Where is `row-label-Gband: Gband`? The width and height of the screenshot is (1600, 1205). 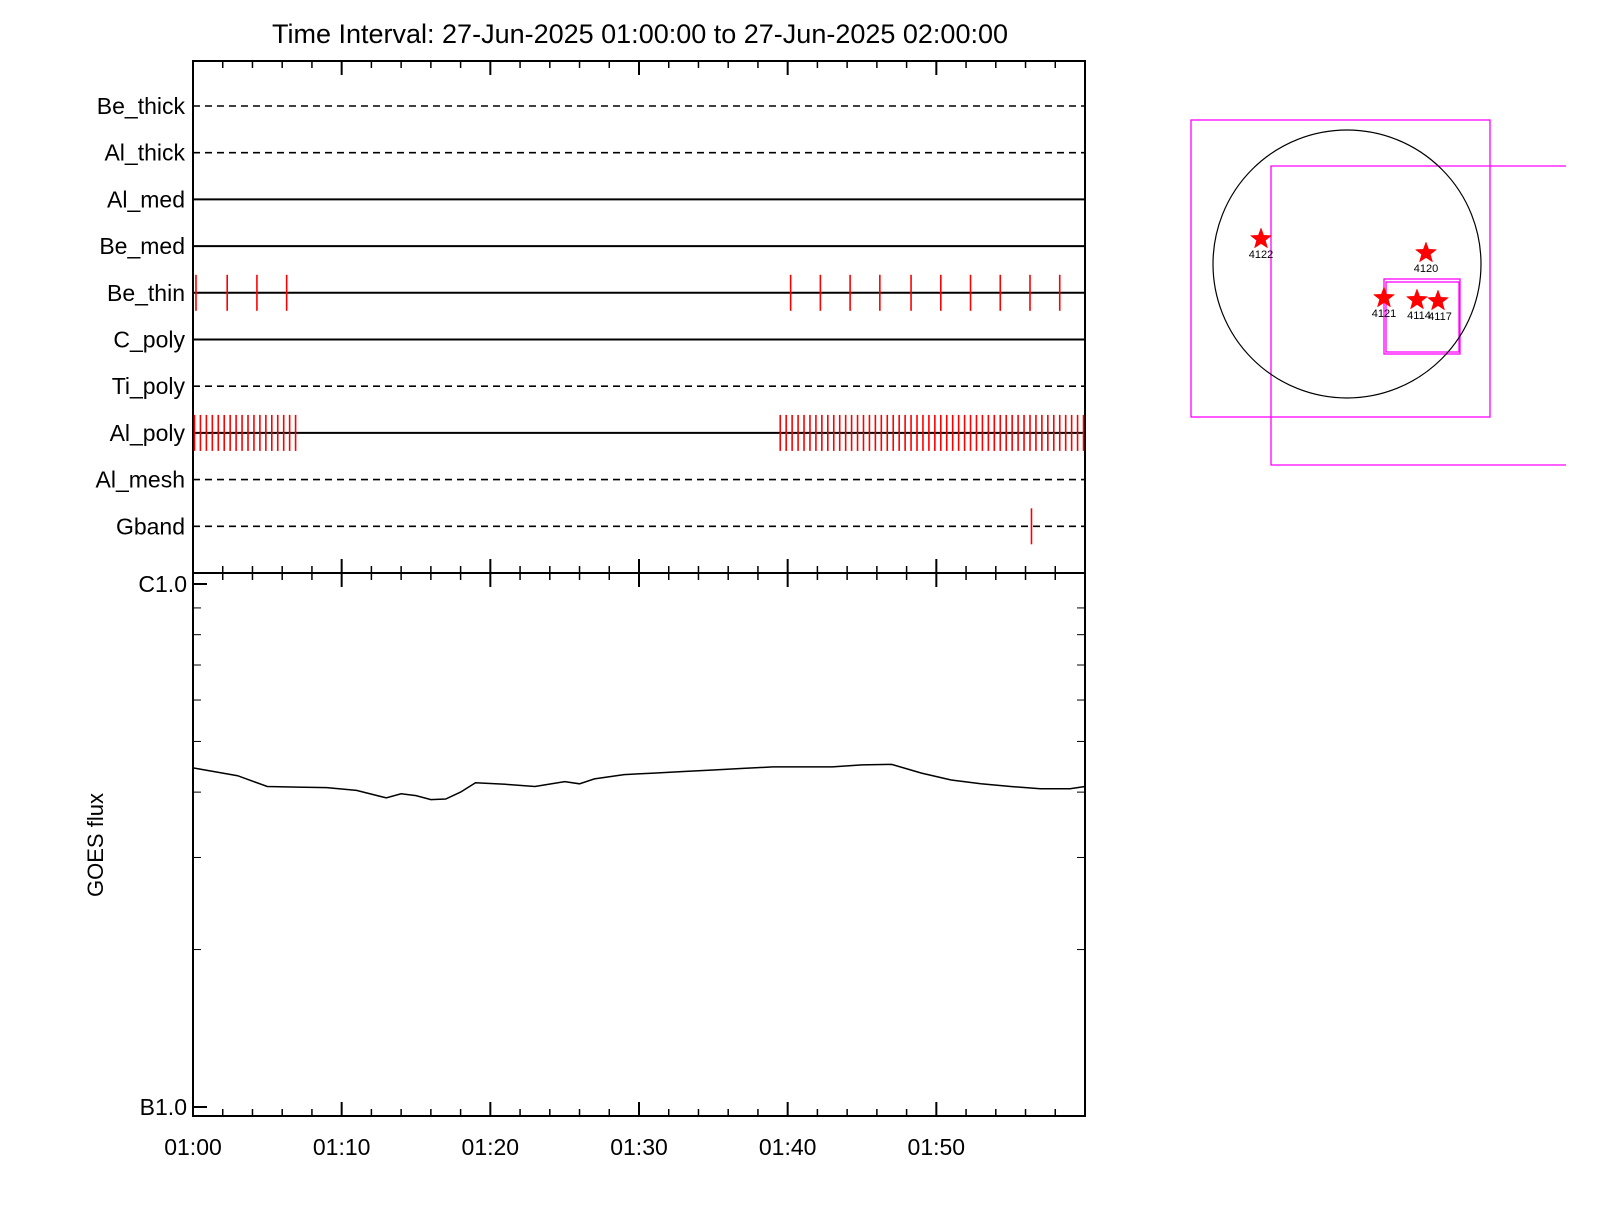 row-label-Gband: Gband is located at coordinates (150, 526).